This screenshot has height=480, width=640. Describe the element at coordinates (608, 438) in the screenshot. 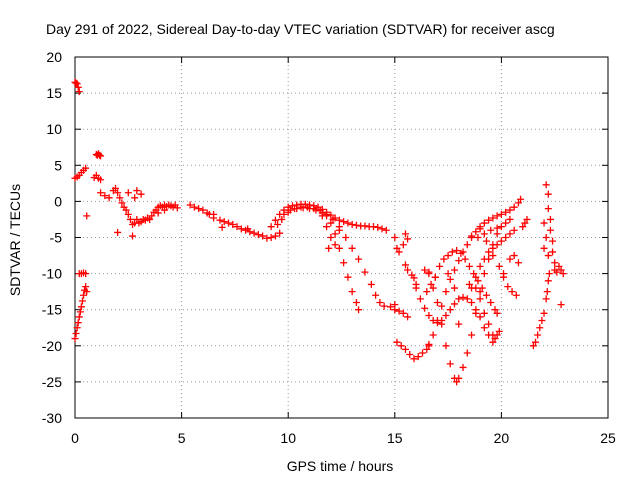

I see `x-tick-label: 25` at that location.